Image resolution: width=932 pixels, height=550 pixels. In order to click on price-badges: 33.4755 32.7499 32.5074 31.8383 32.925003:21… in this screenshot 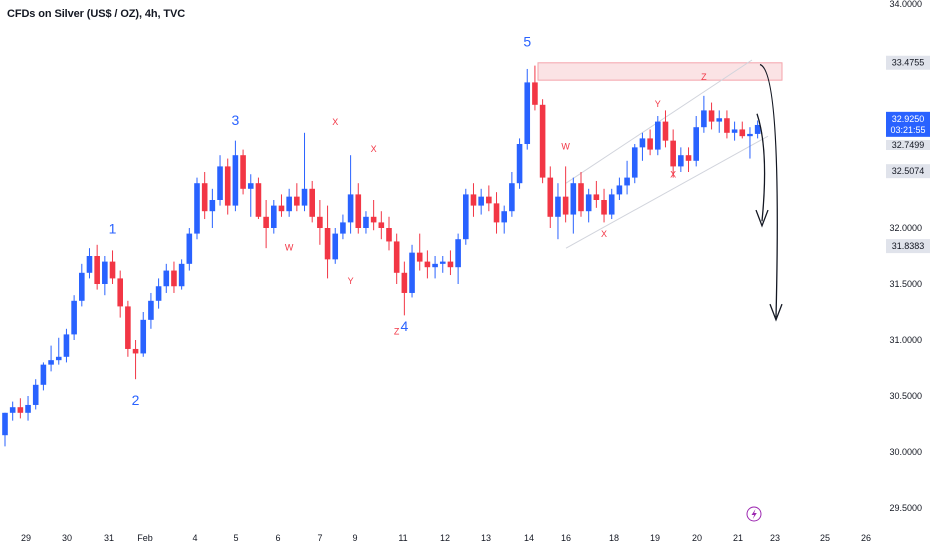, I will do `click(908, 154)`.